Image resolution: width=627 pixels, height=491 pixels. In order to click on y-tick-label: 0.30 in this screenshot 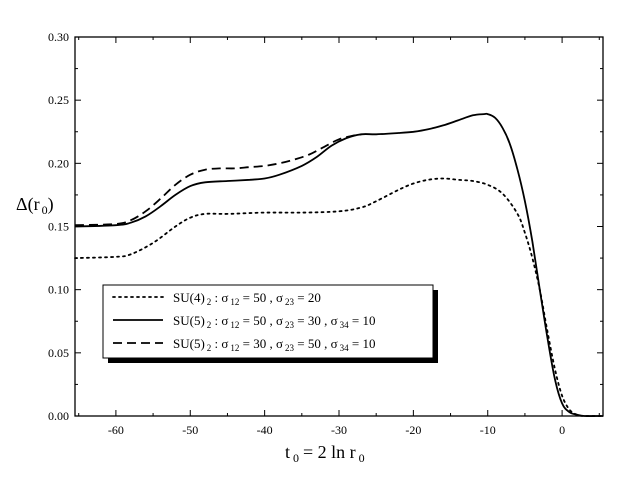, I will do `click(58, 37)`.